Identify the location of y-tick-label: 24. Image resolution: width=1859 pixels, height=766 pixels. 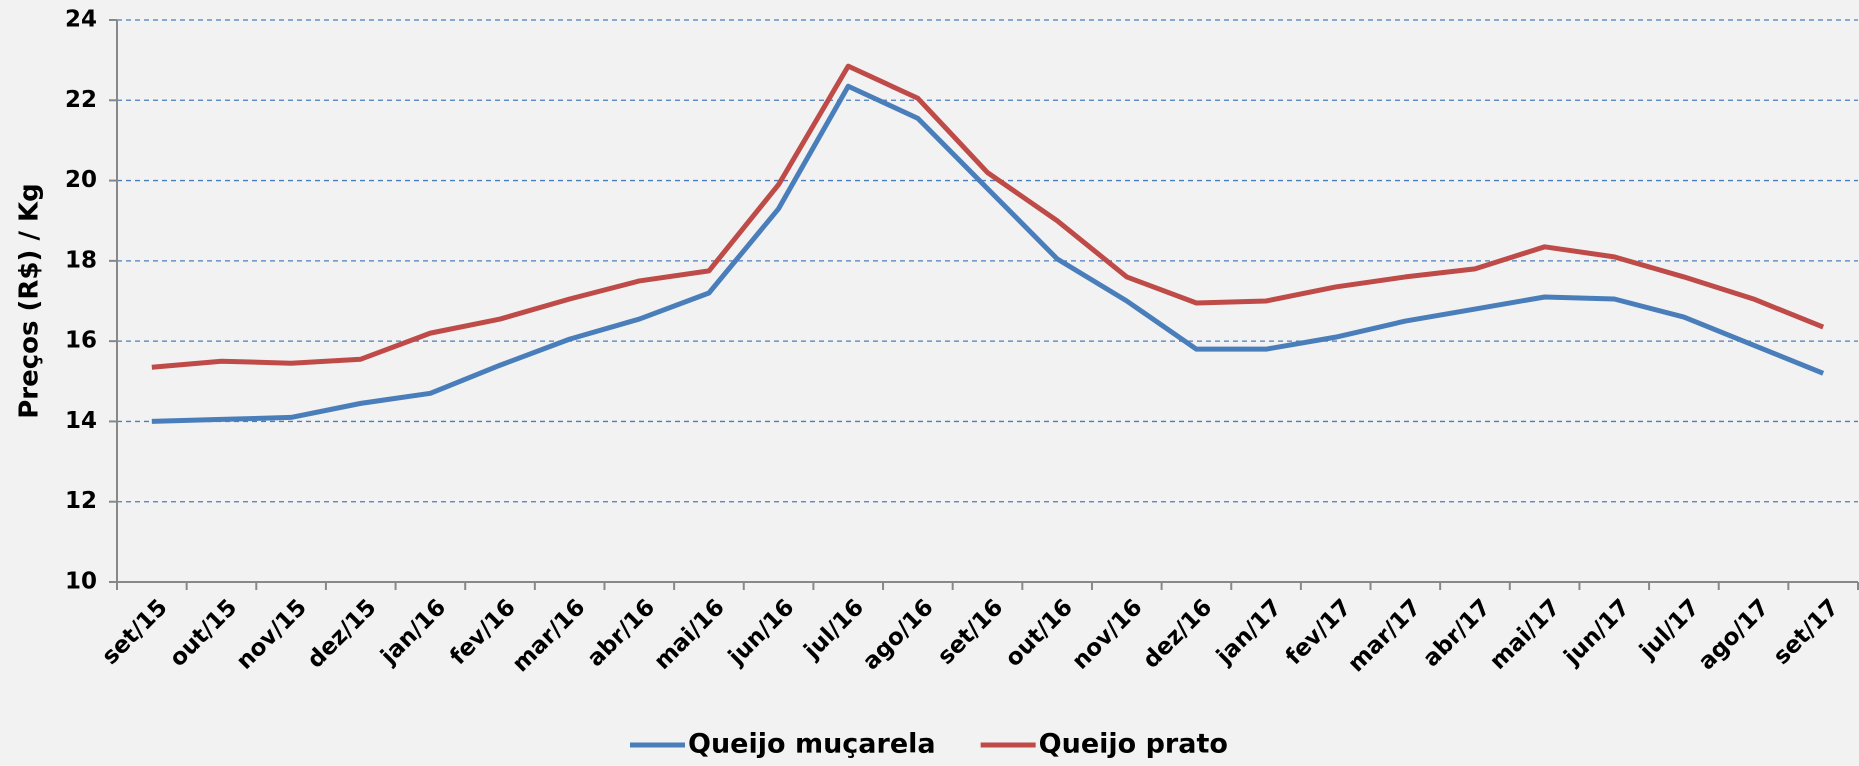
(81, 20).